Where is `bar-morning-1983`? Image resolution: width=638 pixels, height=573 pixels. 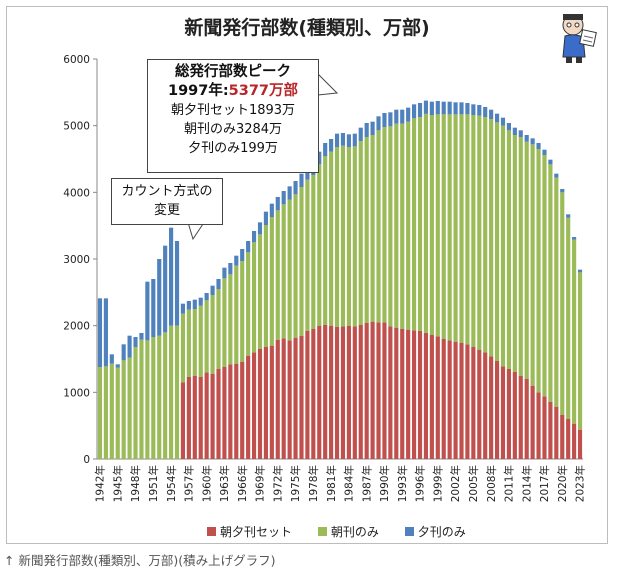
bar-morning-1983 is located at coordinates (343, 236).